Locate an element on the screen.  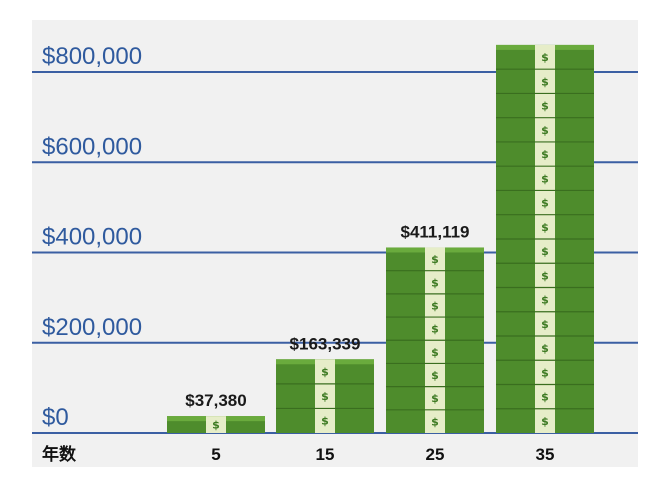
y-tick-label: $400,000 is located at coordinates (92, 237).